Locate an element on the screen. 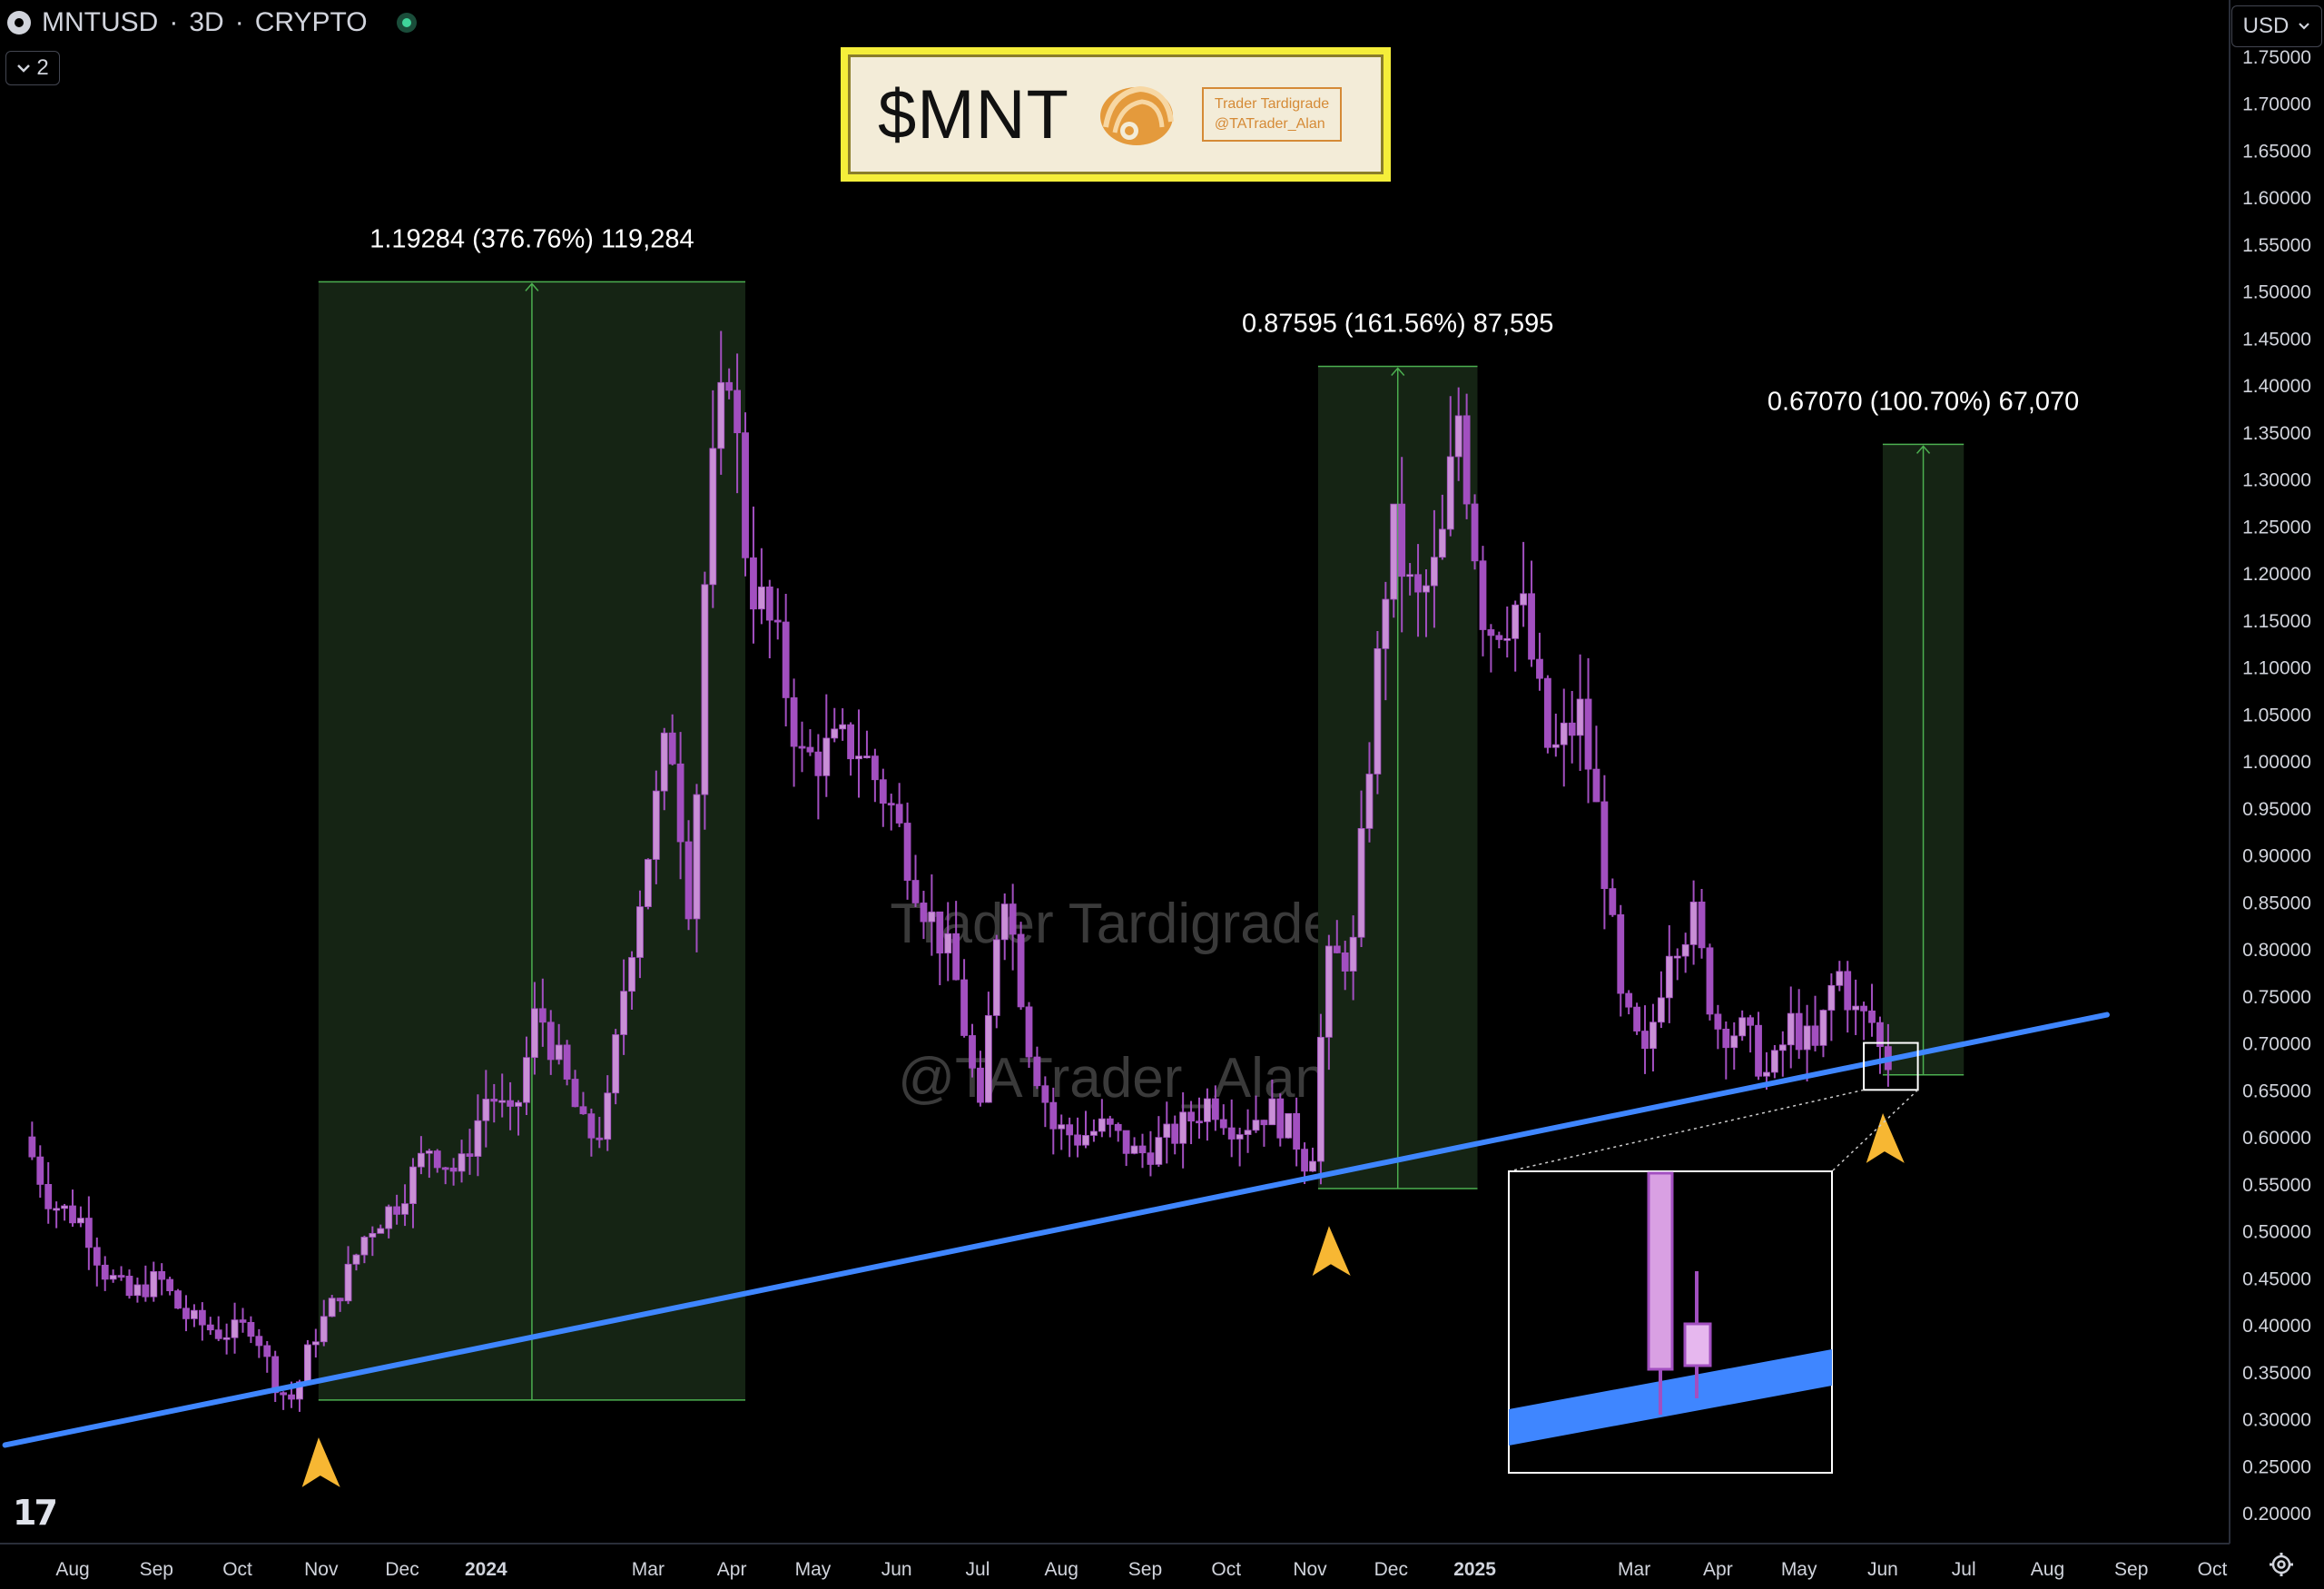 This screenshot has height=1589, width=2324. price-tick-label: 1.20000 is located at coordinates (2276, 574).